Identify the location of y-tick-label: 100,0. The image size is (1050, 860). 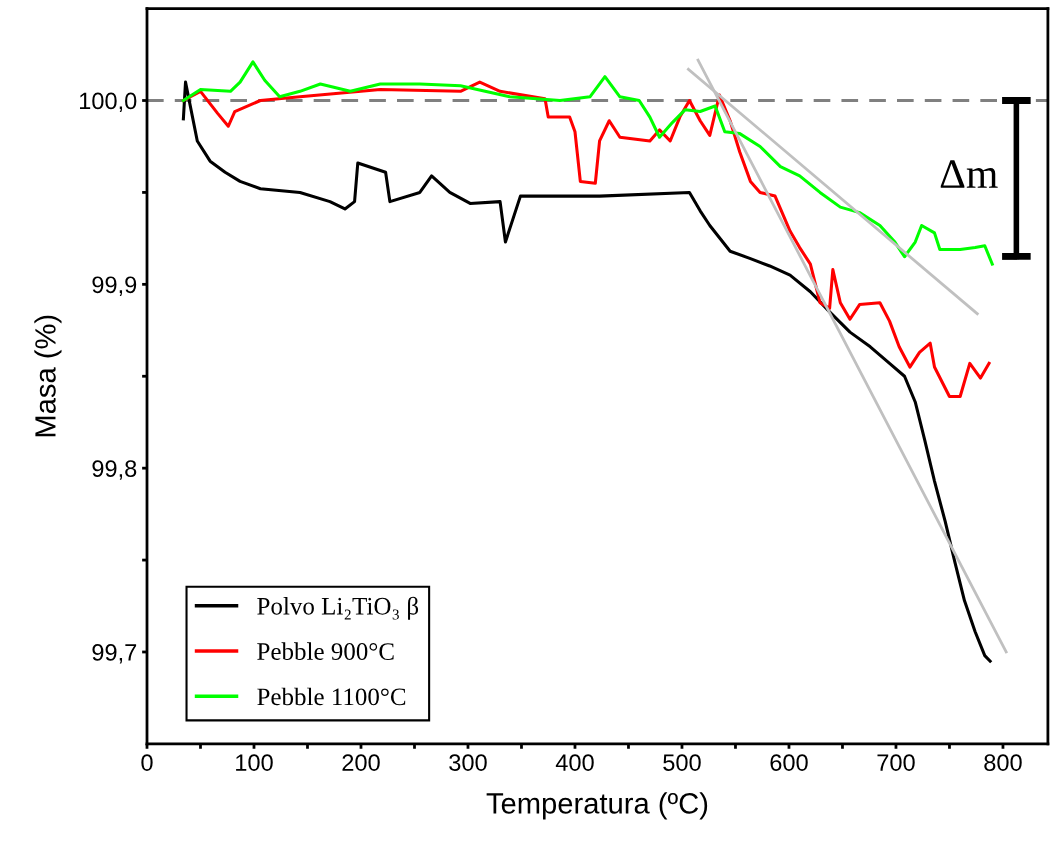
(108, 102).